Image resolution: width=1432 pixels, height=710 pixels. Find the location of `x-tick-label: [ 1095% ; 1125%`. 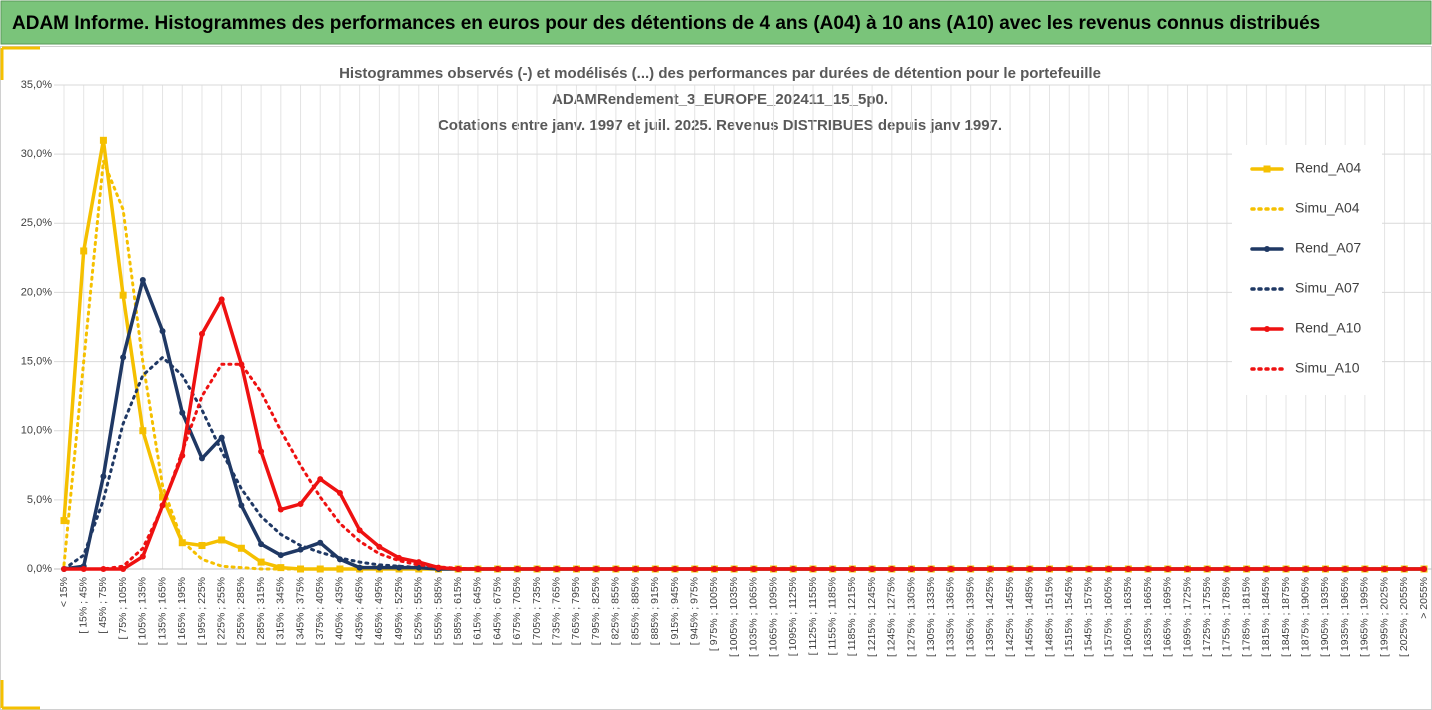

x-tick-label: [ 1095% ; 1125% is located at coordinates (793, 616).